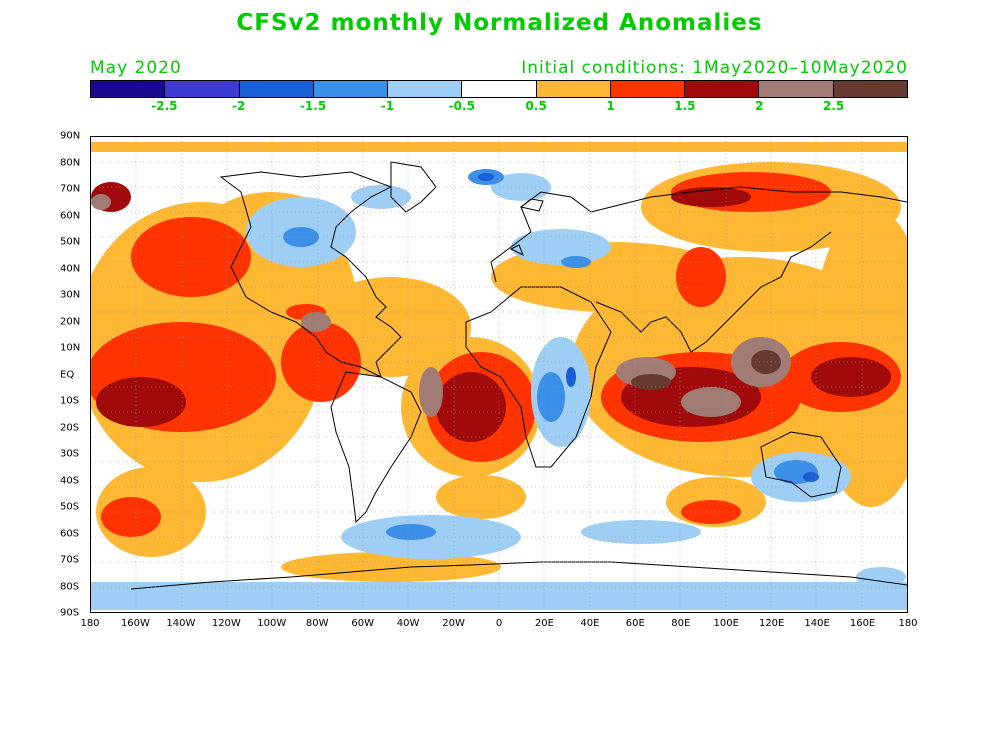  Describe the element at coordinates (70, 507) in the screenshot. I see `latitude-label: 50S` at that location.